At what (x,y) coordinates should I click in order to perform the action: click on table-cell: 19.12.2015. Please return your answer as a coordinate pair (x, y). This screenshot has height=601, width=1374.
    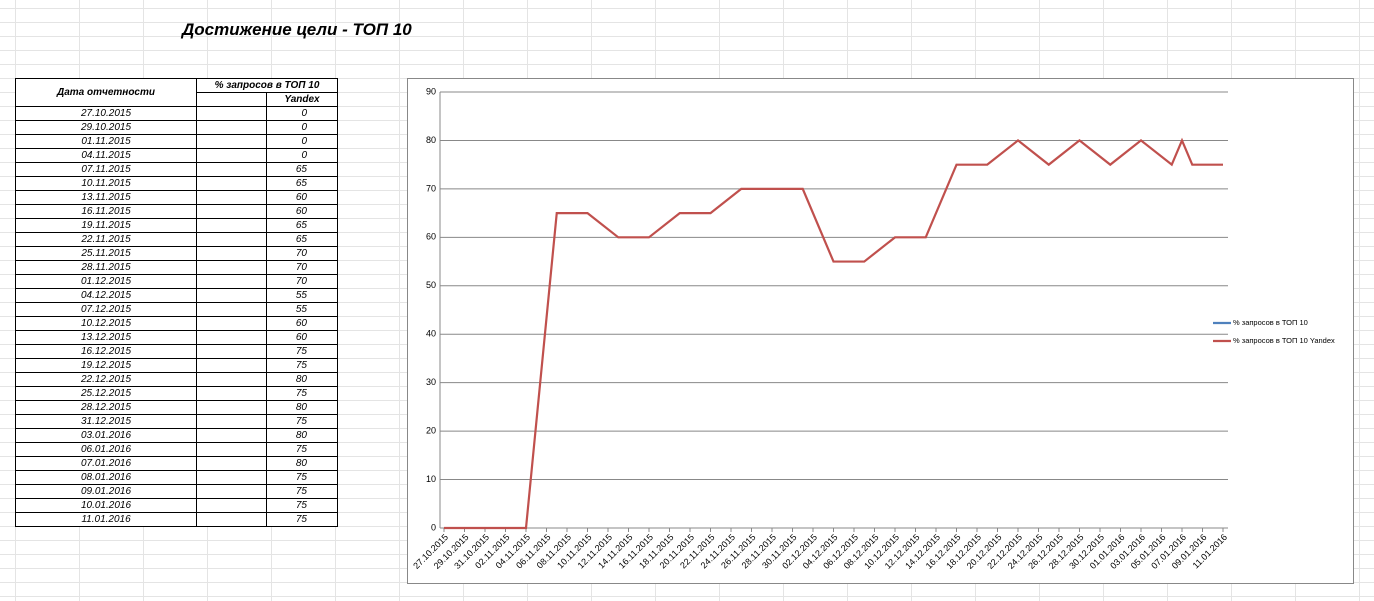
    Looking at the image, I should click on (106, 365).